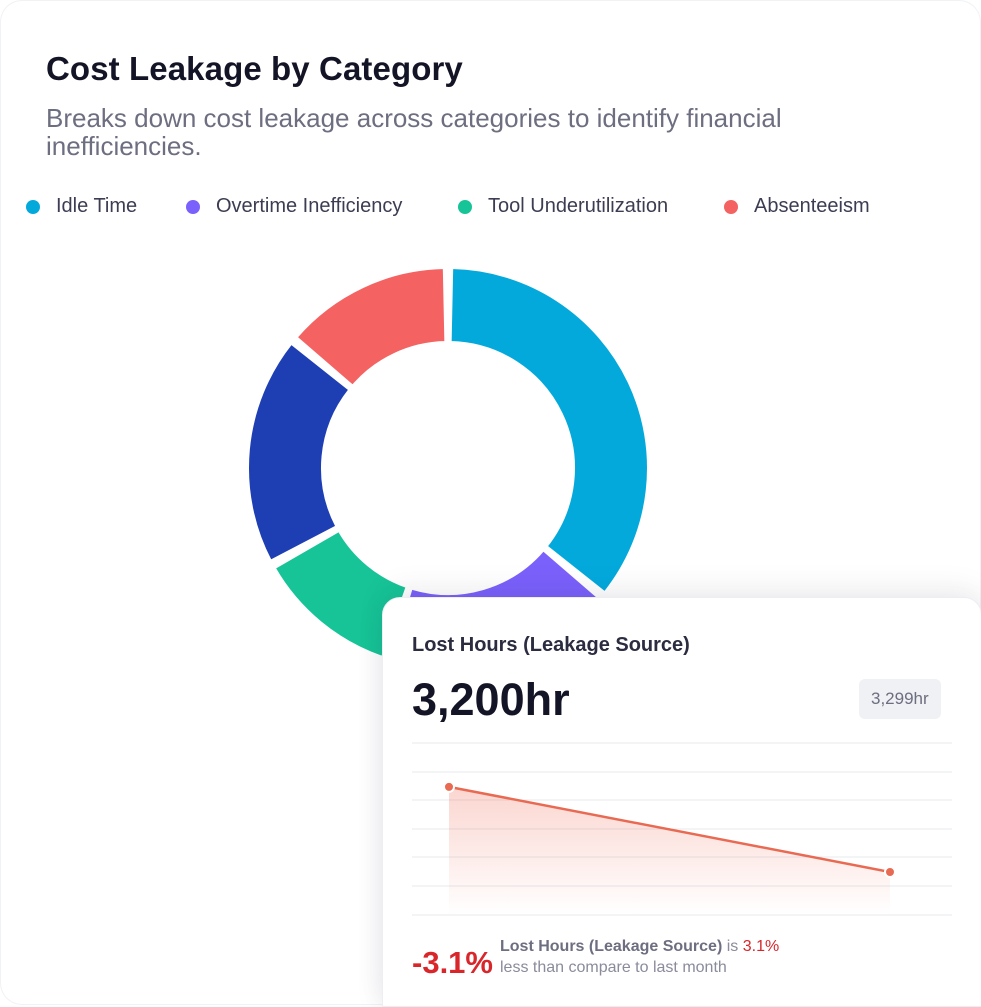 The width and height of the screenshot is (981, 1007). What do you see at coordinates (578, 206) in the screenshot?
I see `legend-label: Tool Underutilization` at bounding box center [578, 206].